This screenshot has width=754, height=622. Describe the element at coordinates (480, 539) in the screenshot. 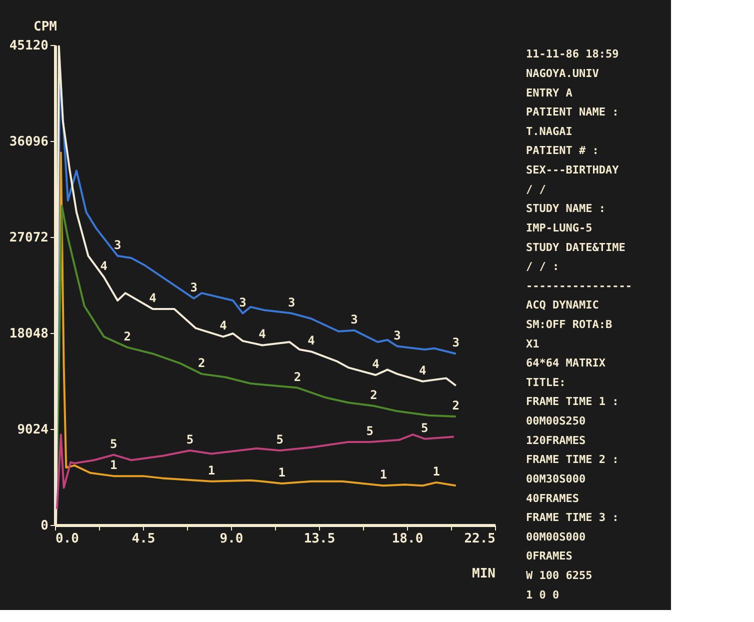

I see `x-tick-label: 22.5` at that location.